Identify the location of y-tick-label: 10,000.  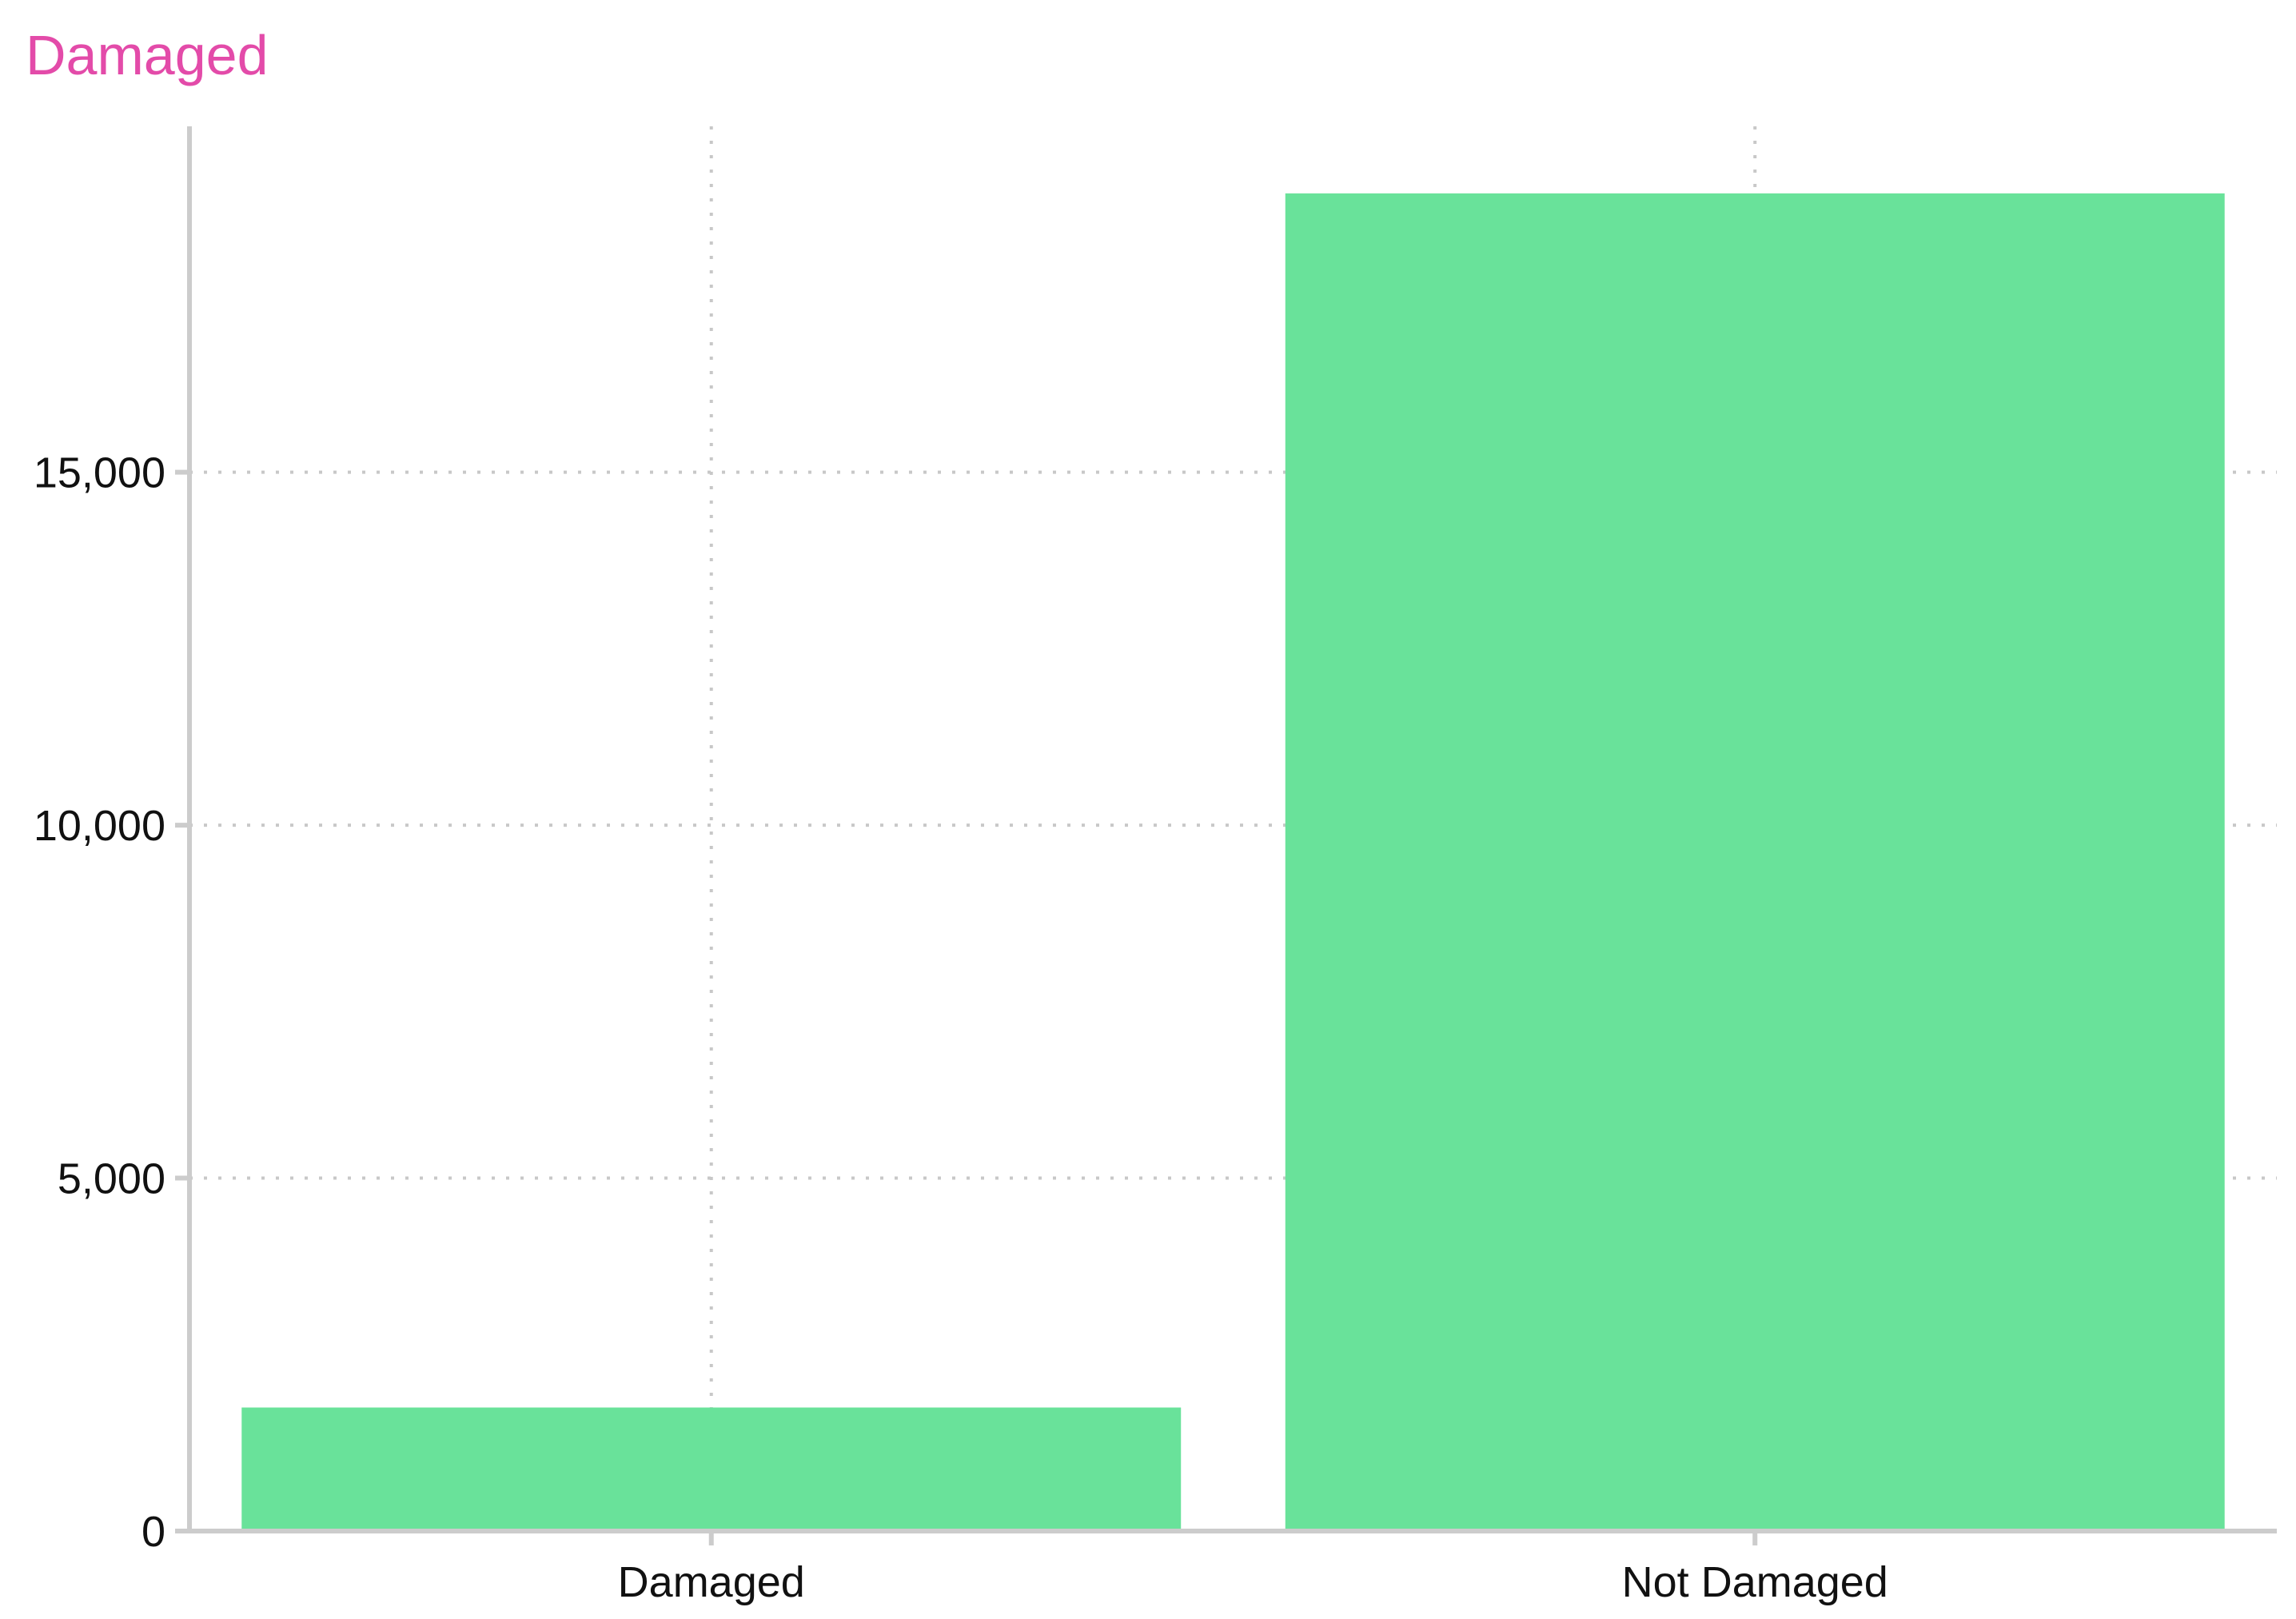
(99, 826).